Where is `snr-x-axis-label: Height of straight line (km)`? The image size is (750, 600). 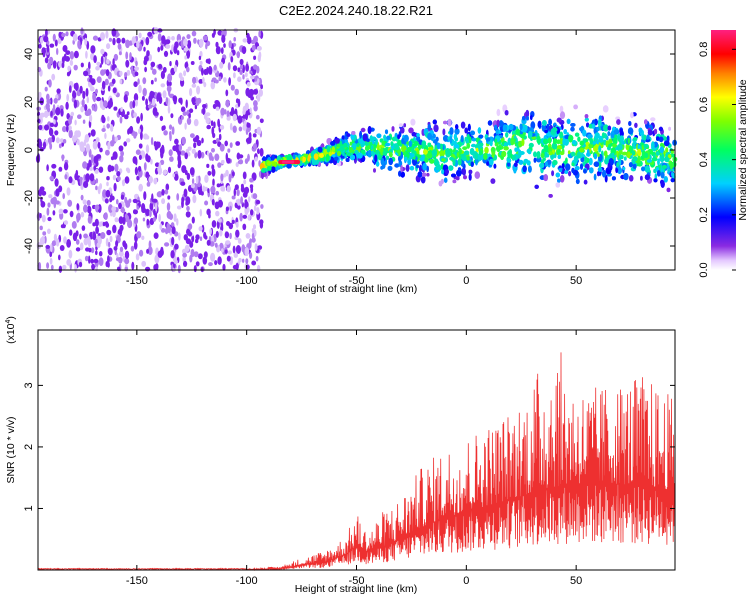 snr-x-axis-label: Height of straight line (km) is located at coordinates (356, 589).